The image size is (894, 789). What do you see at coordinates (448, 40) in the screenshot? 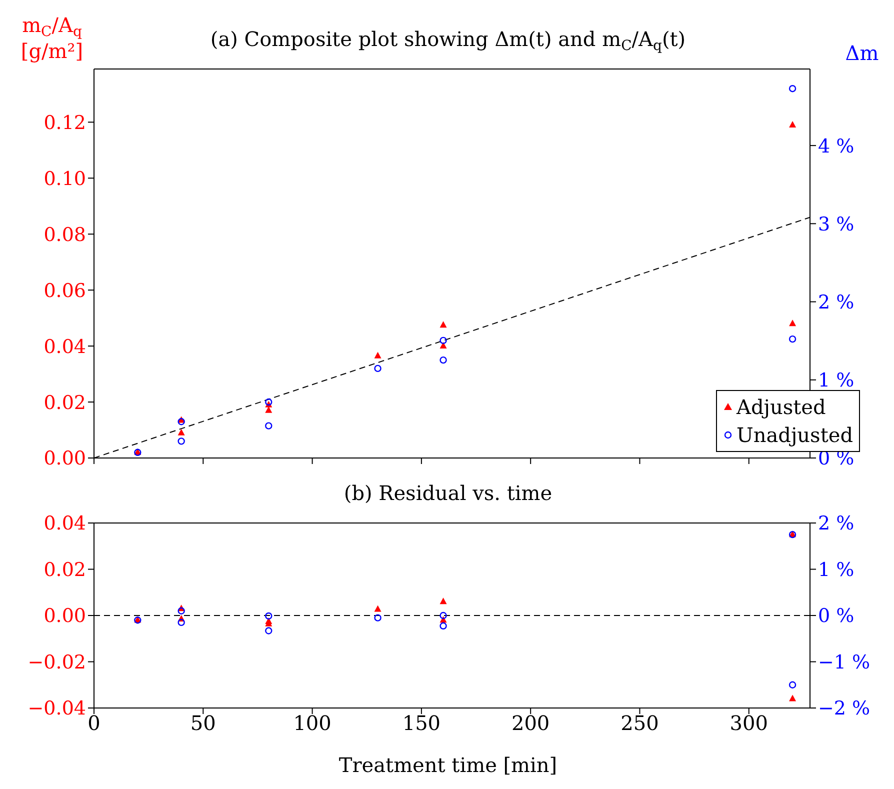
I see `chart-title: (a) Composite plot showing Δm(t) and m$_{C}$/A$_{q}$(t)` at bounding box center [448, 40].